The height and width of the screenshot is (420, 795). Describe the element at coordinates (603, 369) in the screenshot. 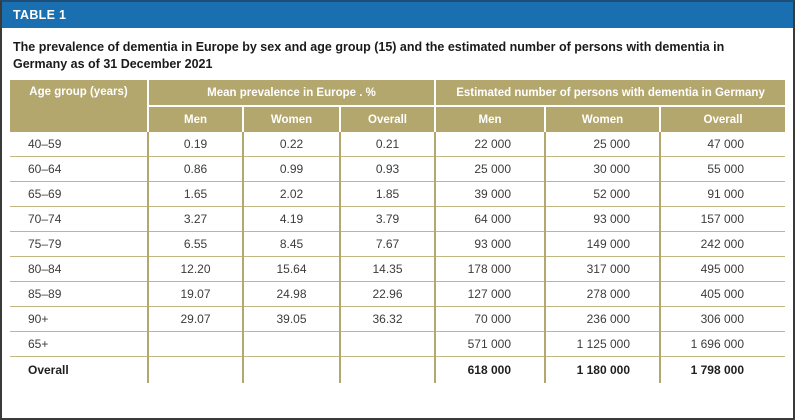

I see `cell-est-women: 1 180 000` at that location.